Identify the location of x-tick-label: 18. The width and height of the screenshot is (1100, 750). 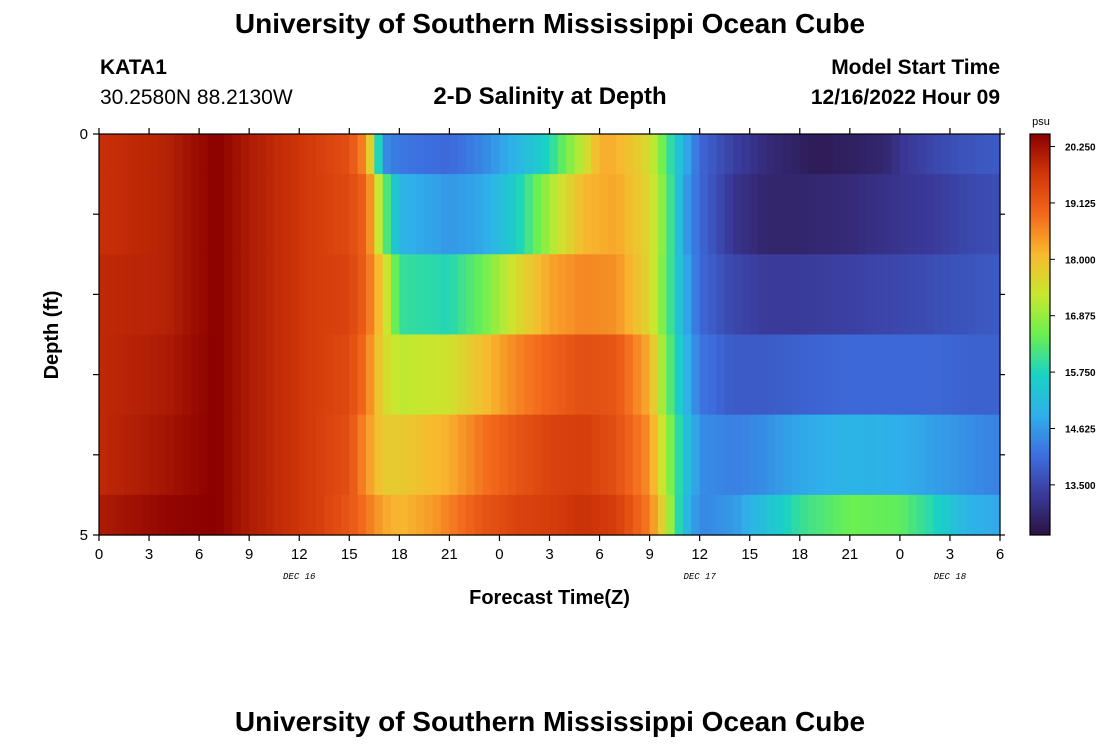
(399, 554).